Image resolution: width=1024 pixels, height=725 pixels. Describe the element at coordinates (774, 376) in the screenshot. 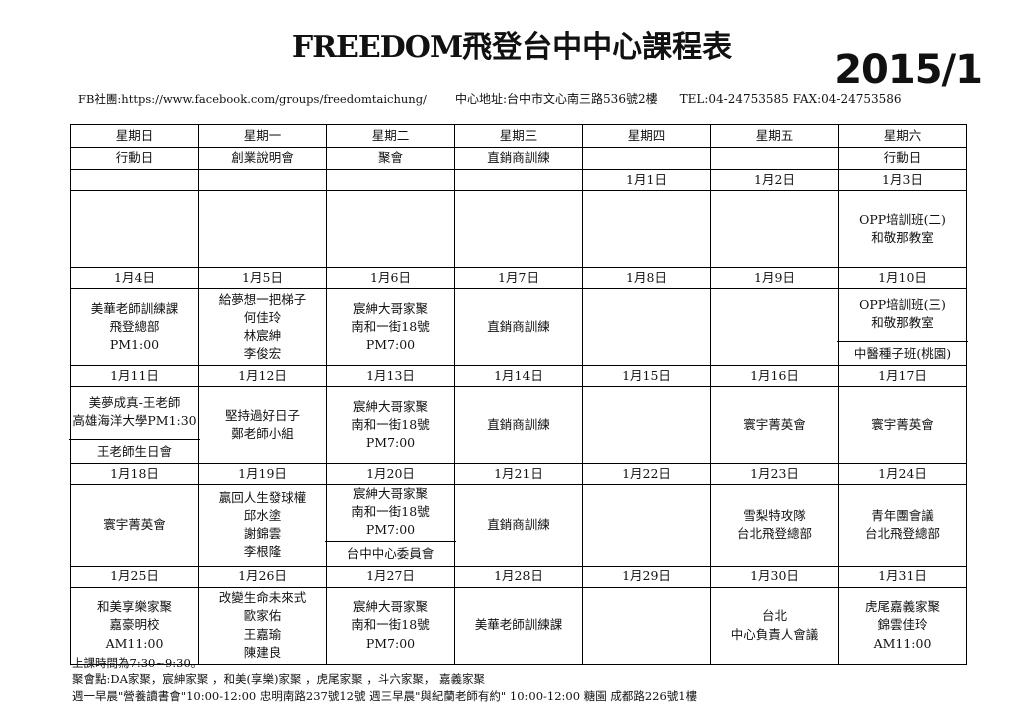

I see `date-cell: 1月16日` at that location.